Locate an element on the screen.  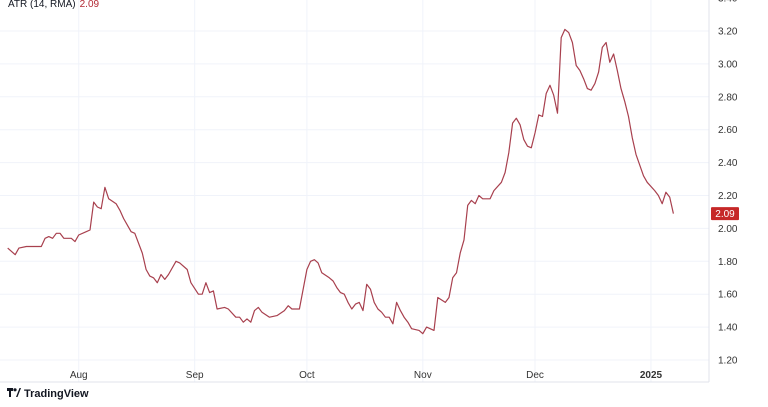
x-tick-label: Sep is located at coordinates (195, 375).